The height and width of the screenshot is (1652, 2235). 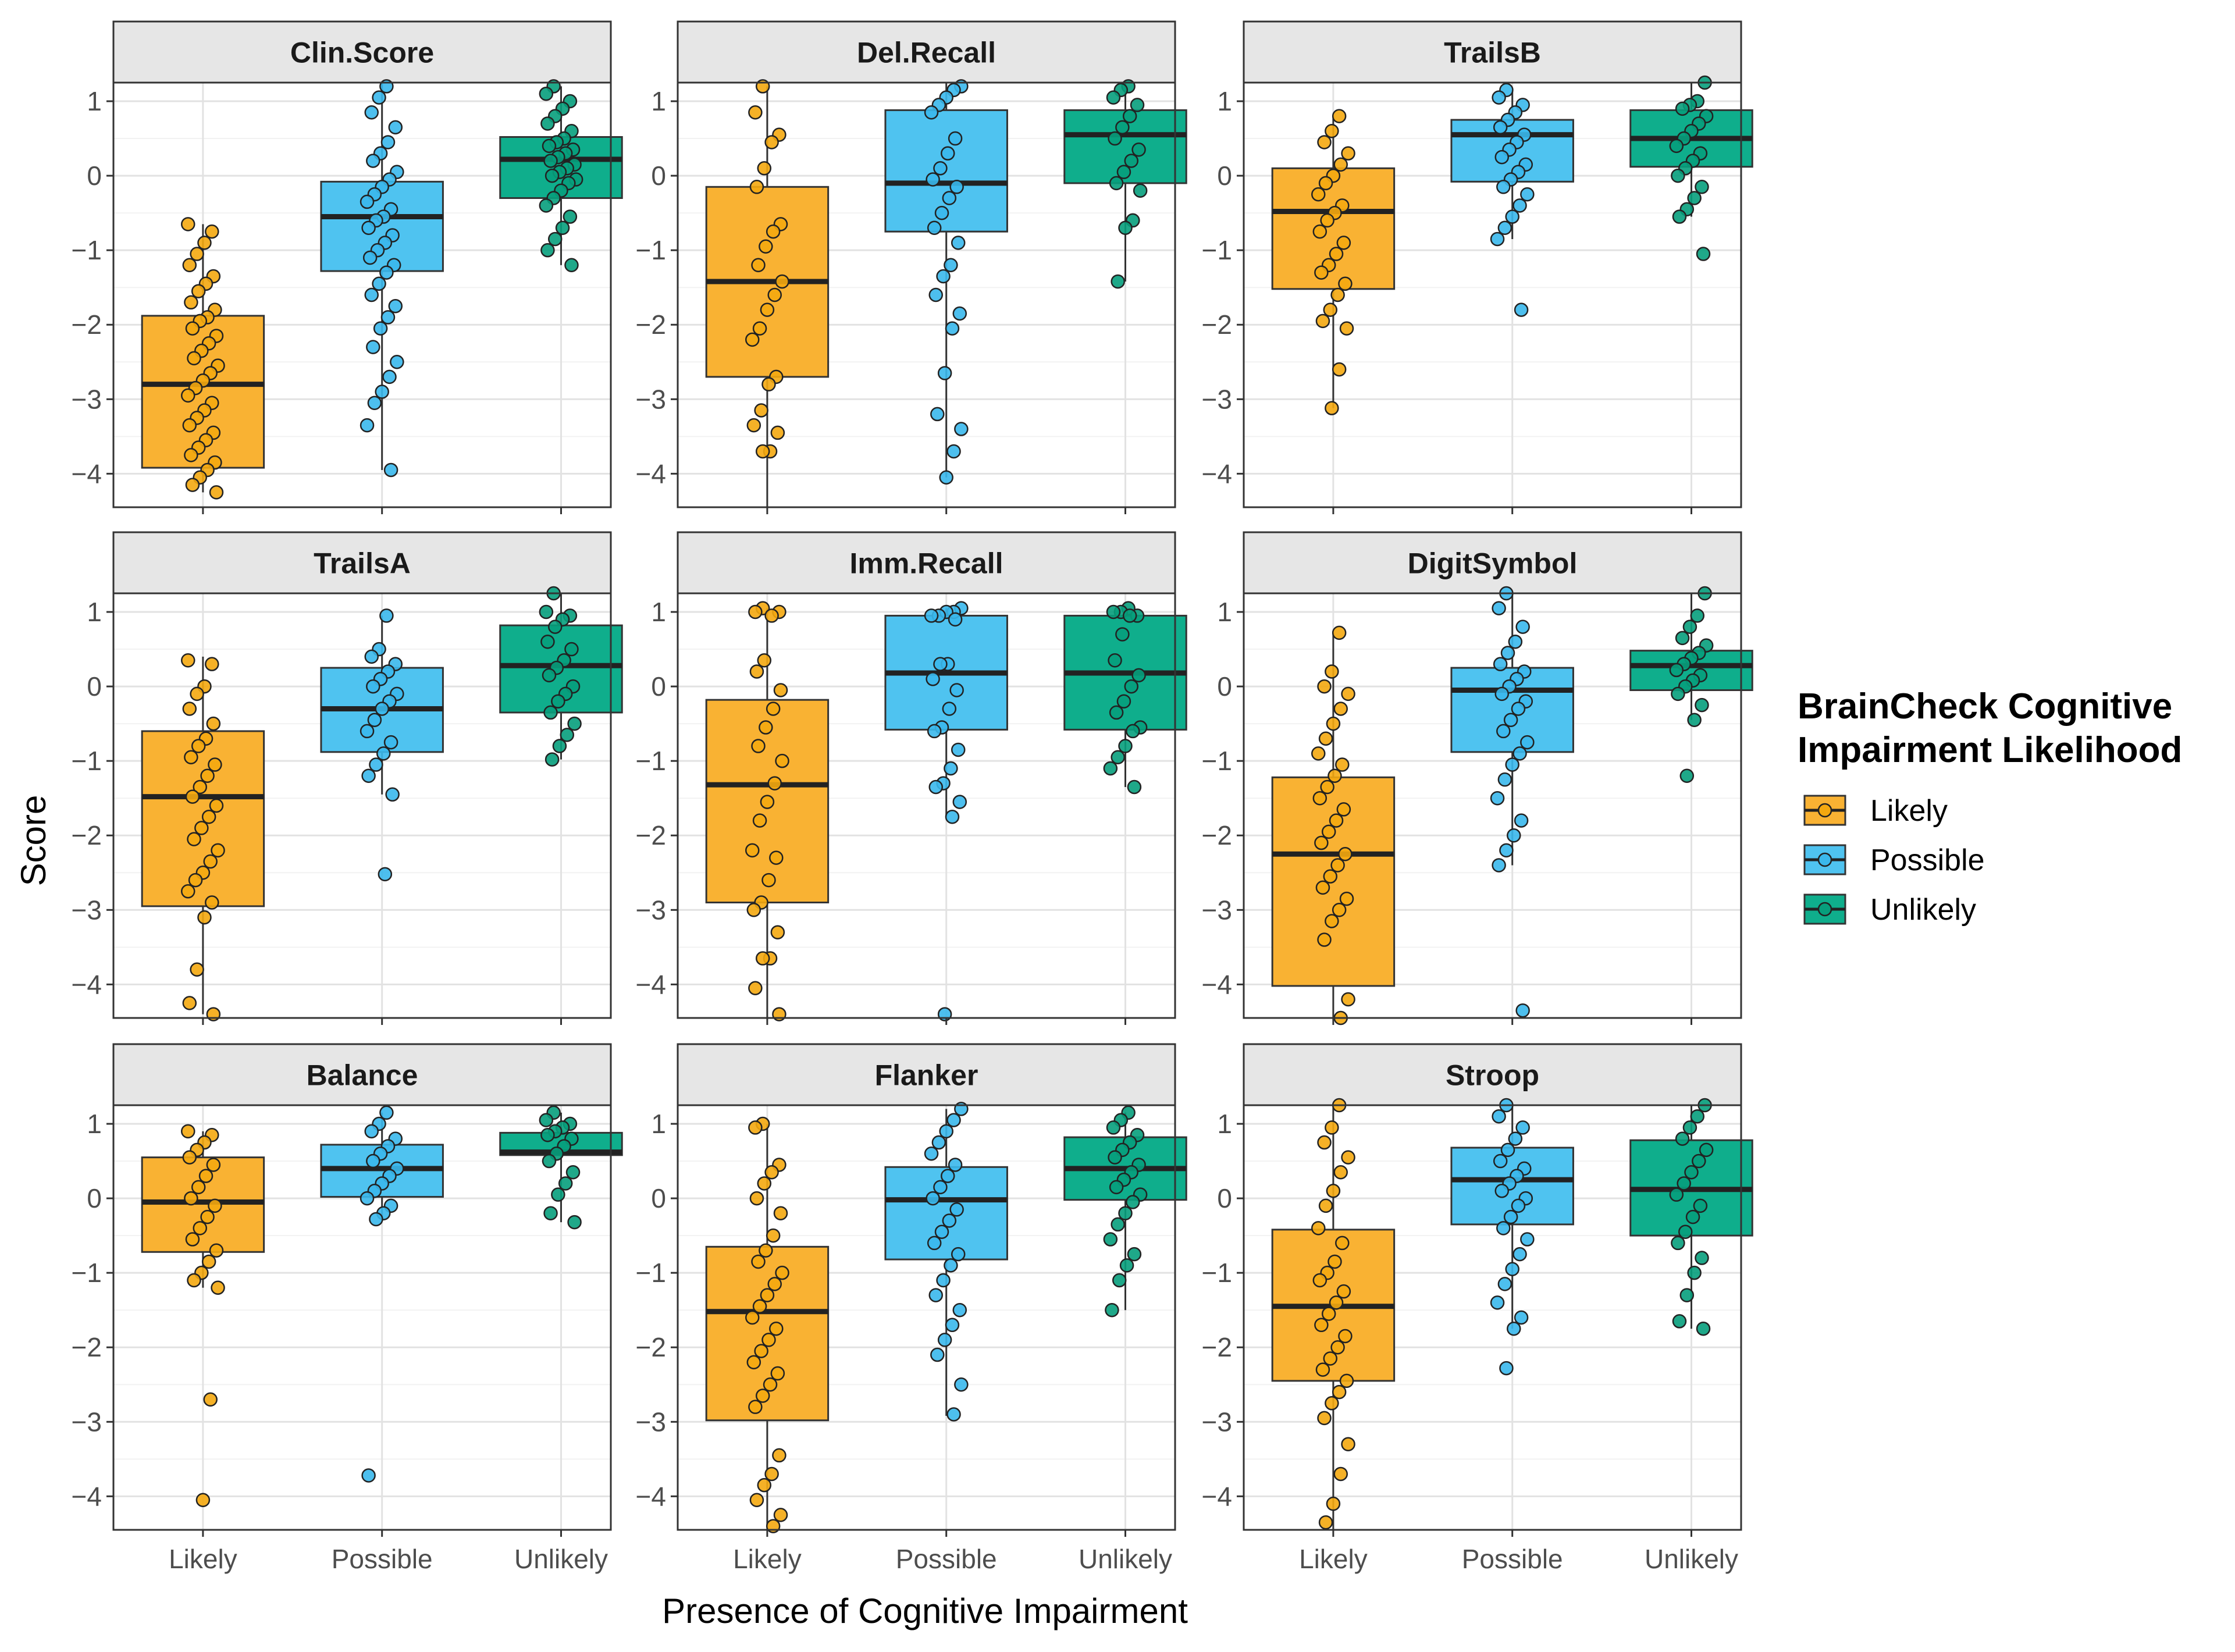 I want to click on group-stroop-likely, so click(x=1333, y=1314).